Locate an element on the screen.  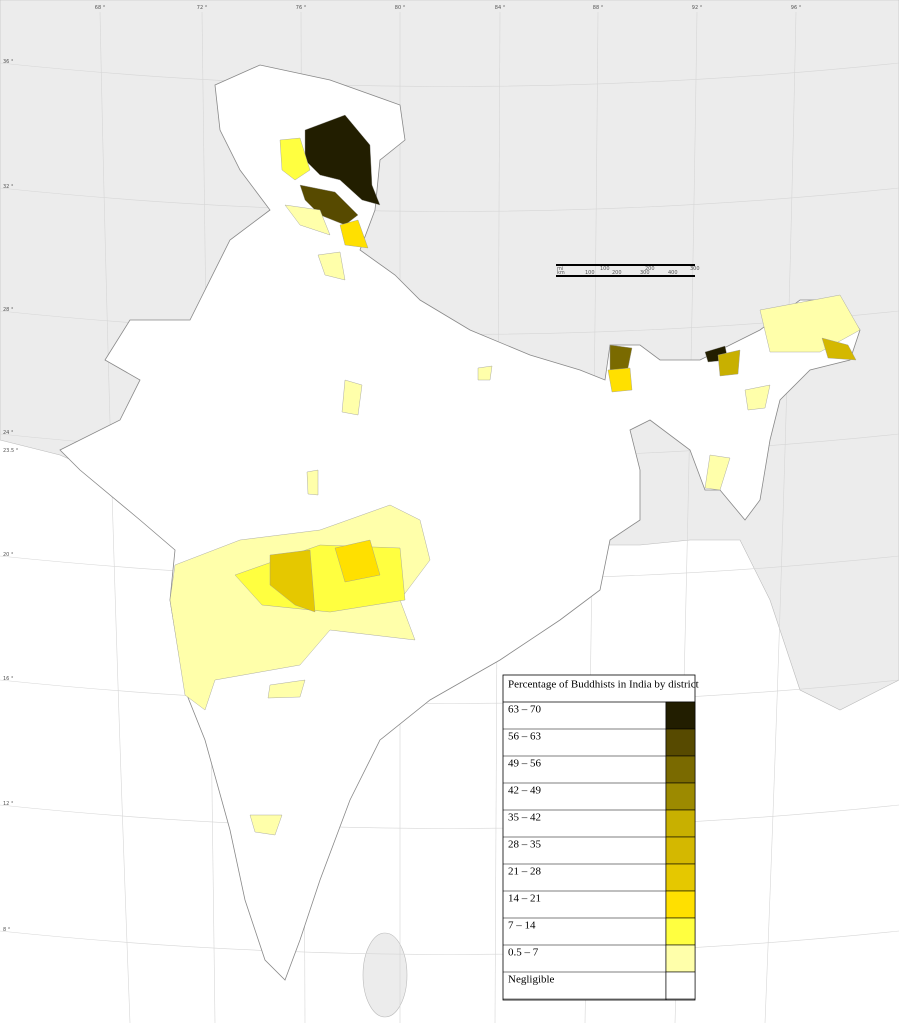
scale-bar-miles is located at coordinates (625, 265).